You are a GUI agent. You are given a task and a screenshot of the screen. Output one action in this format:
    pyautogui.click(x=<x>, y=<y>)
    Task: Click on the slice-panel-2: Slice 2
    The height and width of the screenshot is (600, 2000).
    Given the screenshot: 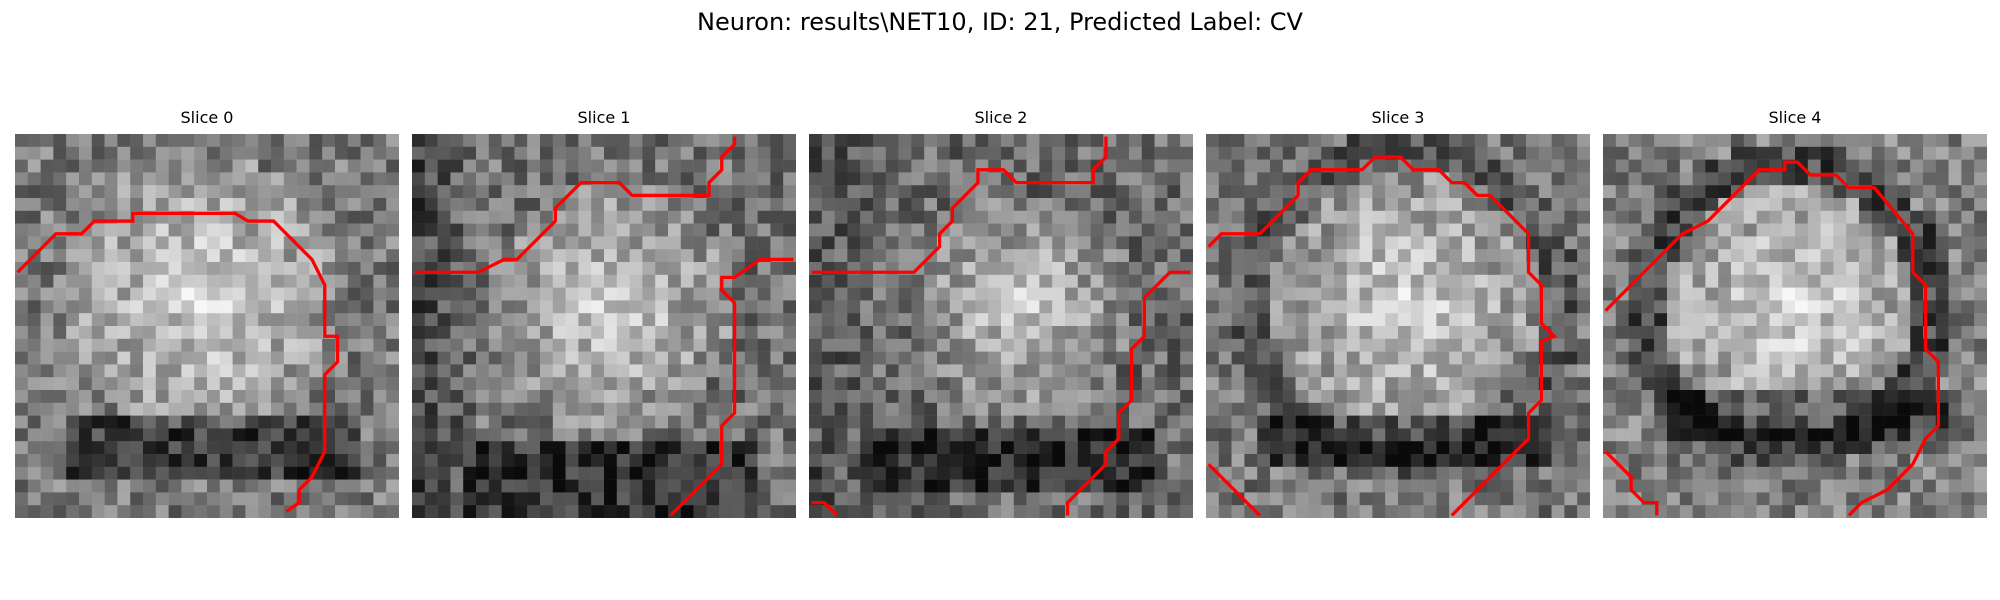 What is the action you would take?
    pyautogui.click(x=1001, y=313)
    